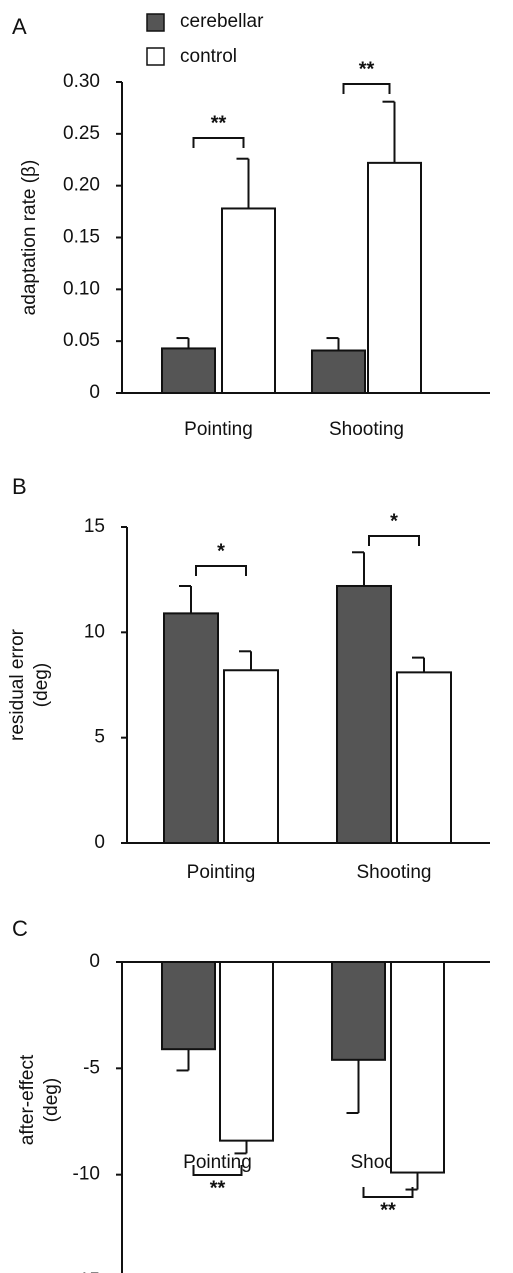 This screenshot has width=513, height=1273. What do you see at coordinates (81, 185) in the screenshot?
I see `y-tick-label: 0.20` at bounding box center [81, 185].